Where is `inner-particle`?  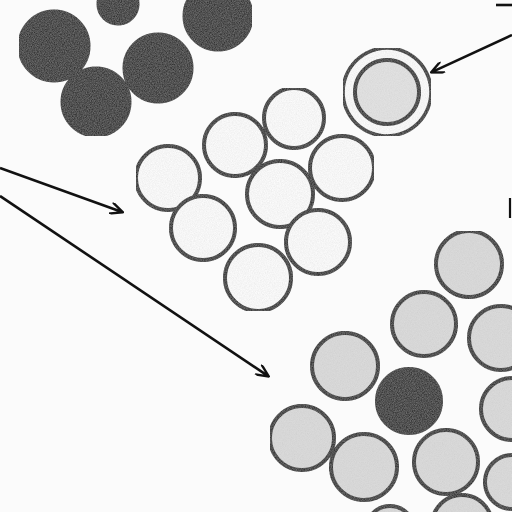
inner-particle is located at coordinates (387, 92).